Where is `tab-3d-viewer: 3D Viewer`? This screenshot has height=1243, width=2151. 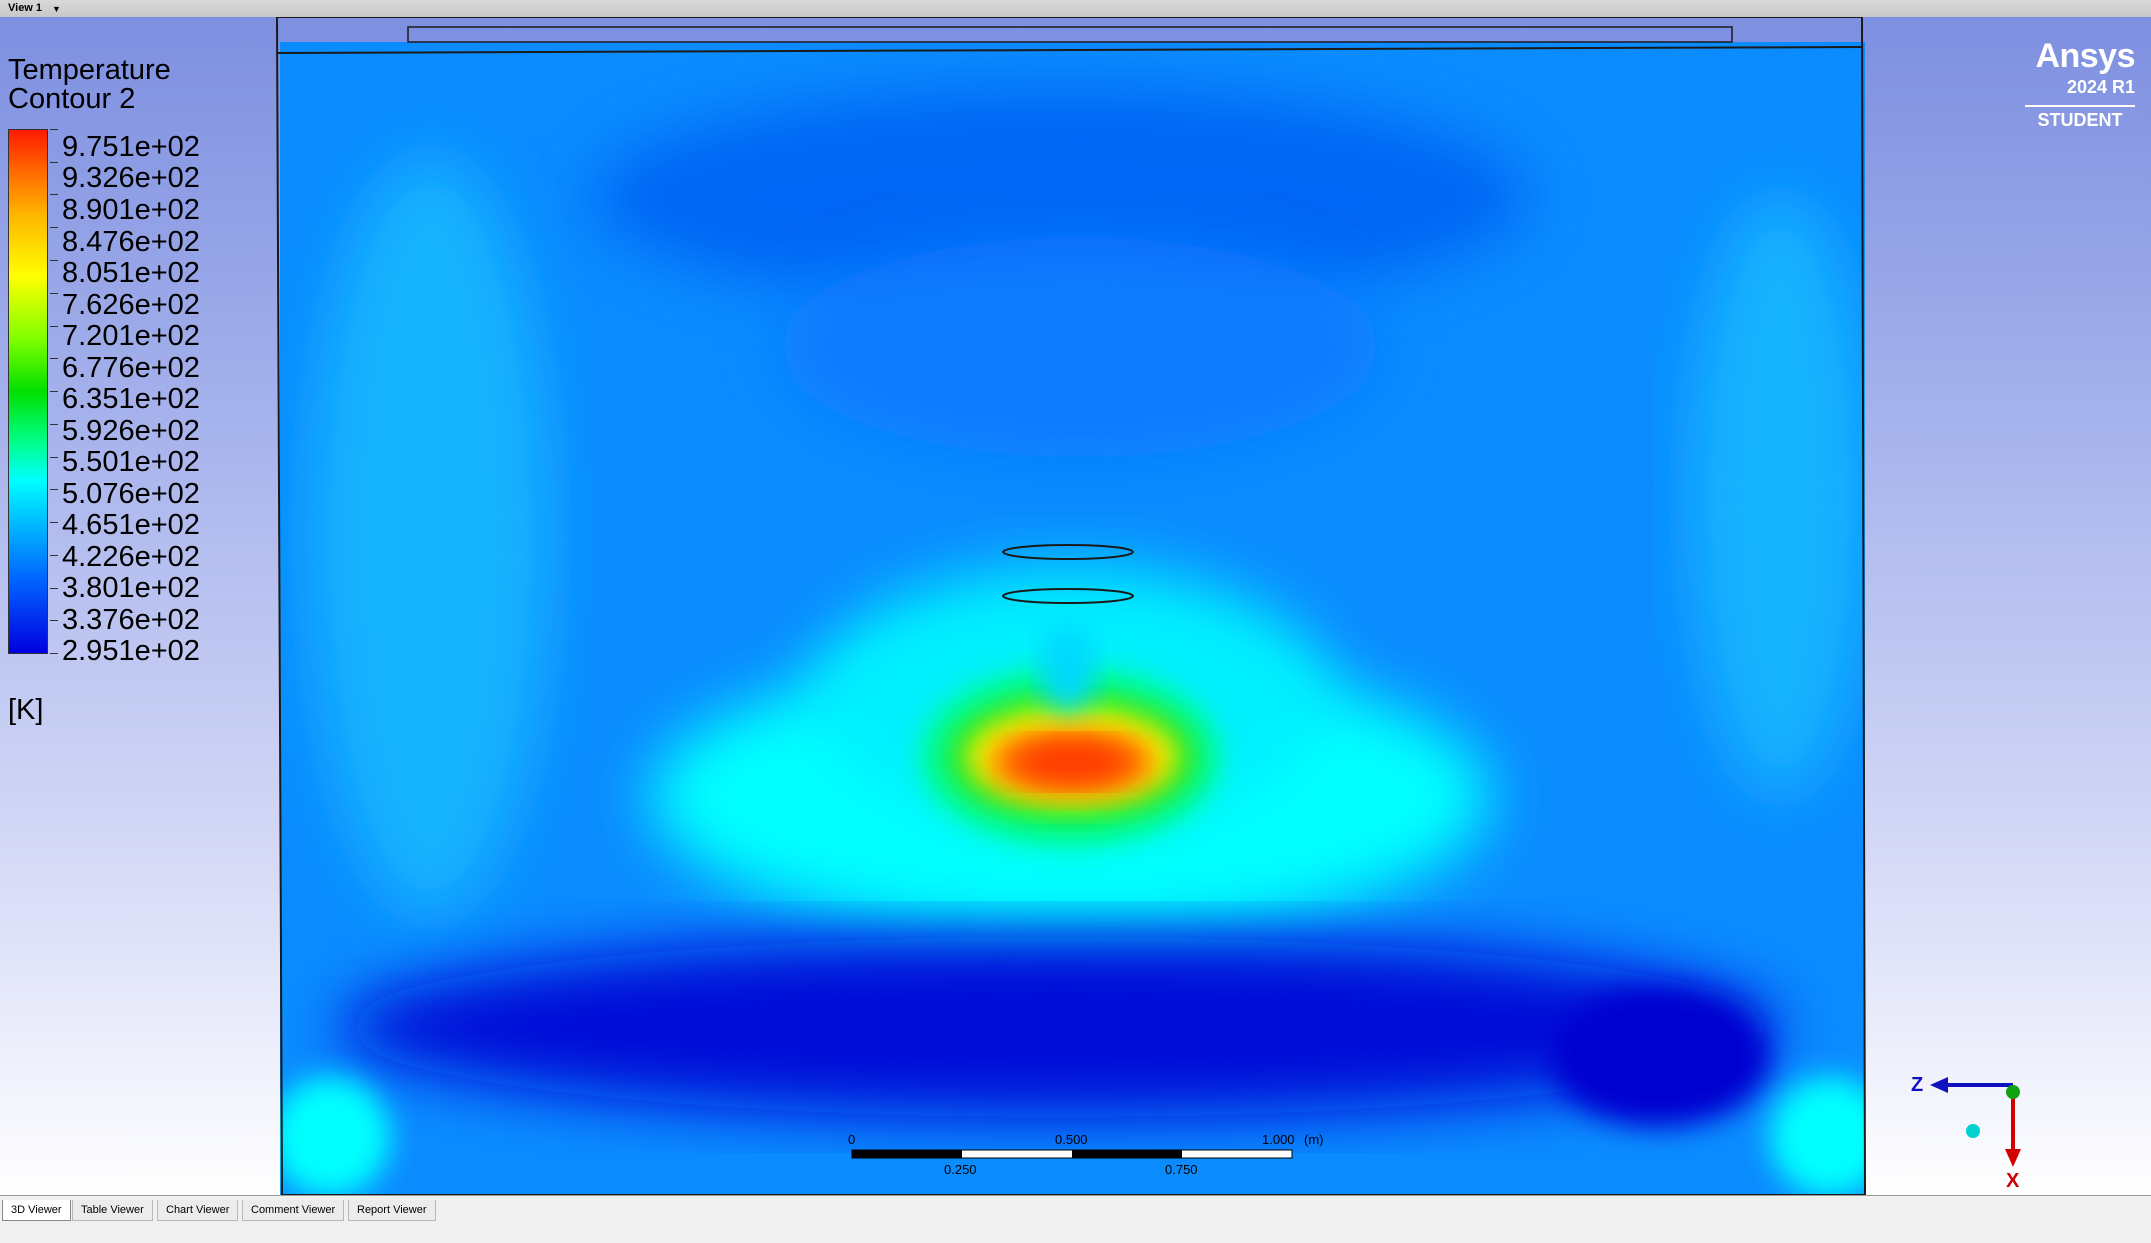
tab-3d-viewer: 3D Viewer is located at coordinates (36, 1210).